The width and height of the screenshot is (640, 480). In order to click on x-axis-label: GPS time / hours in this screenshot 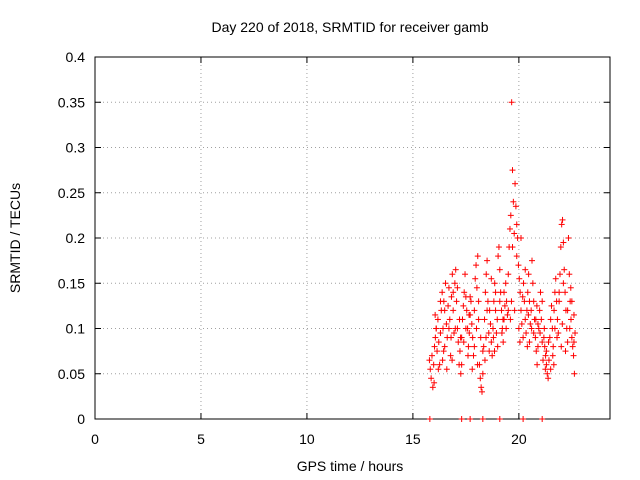, I will do `click(350, 466)`.